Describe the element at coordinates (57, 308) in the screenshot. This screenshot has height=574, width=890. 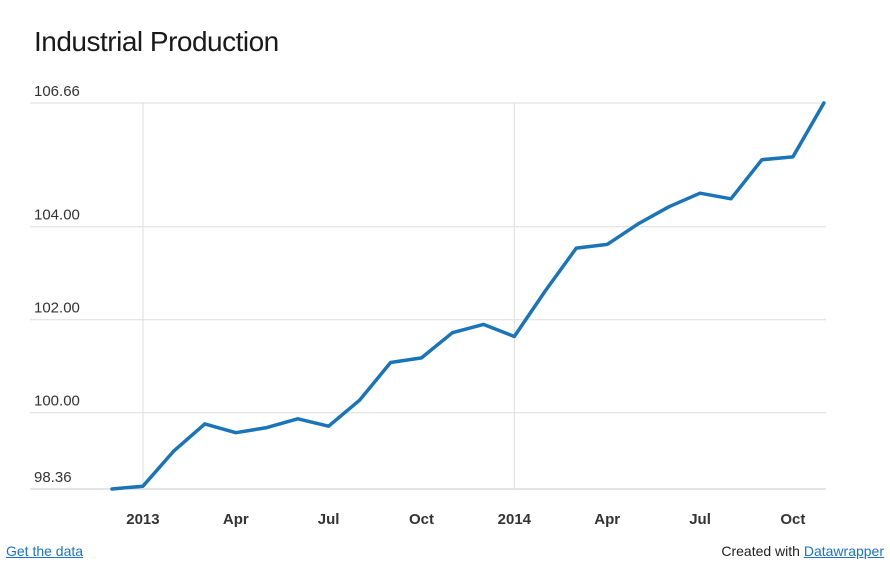
I see `y-tick-label: 102.00` at that location.